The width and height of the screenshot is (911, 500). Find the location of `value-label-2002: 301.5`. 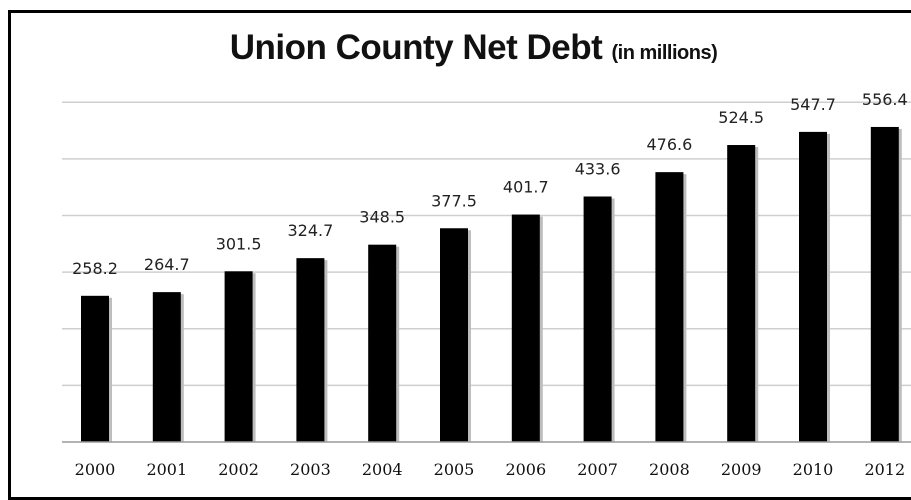

value-label-2002: 301.5 is located at coordinates (239, 243).